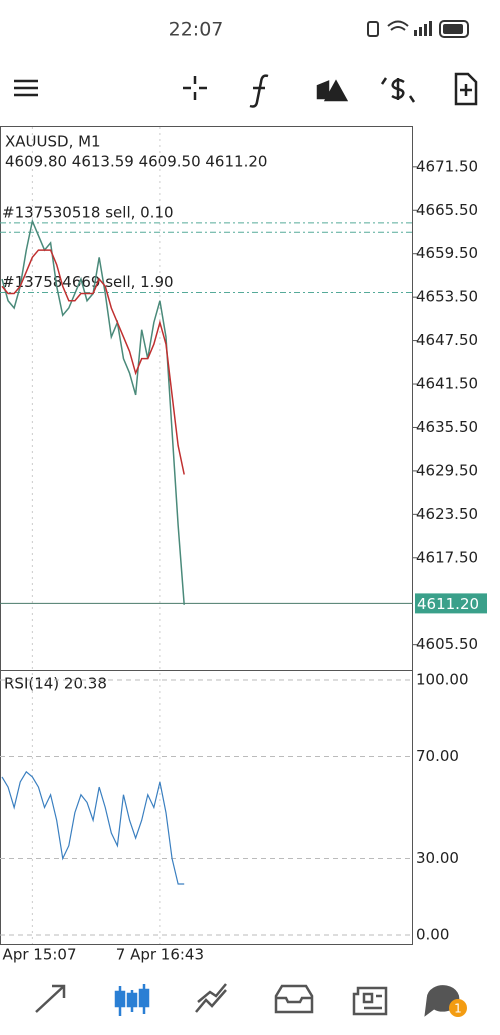  I want to click on menu, so click(26, 88).